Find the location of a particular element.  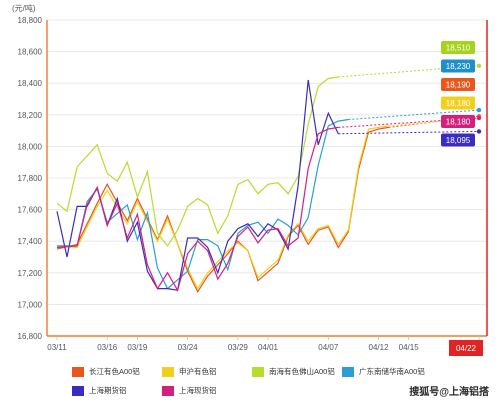

current-date-label: 04/22 is located at coordinates (466, 348).